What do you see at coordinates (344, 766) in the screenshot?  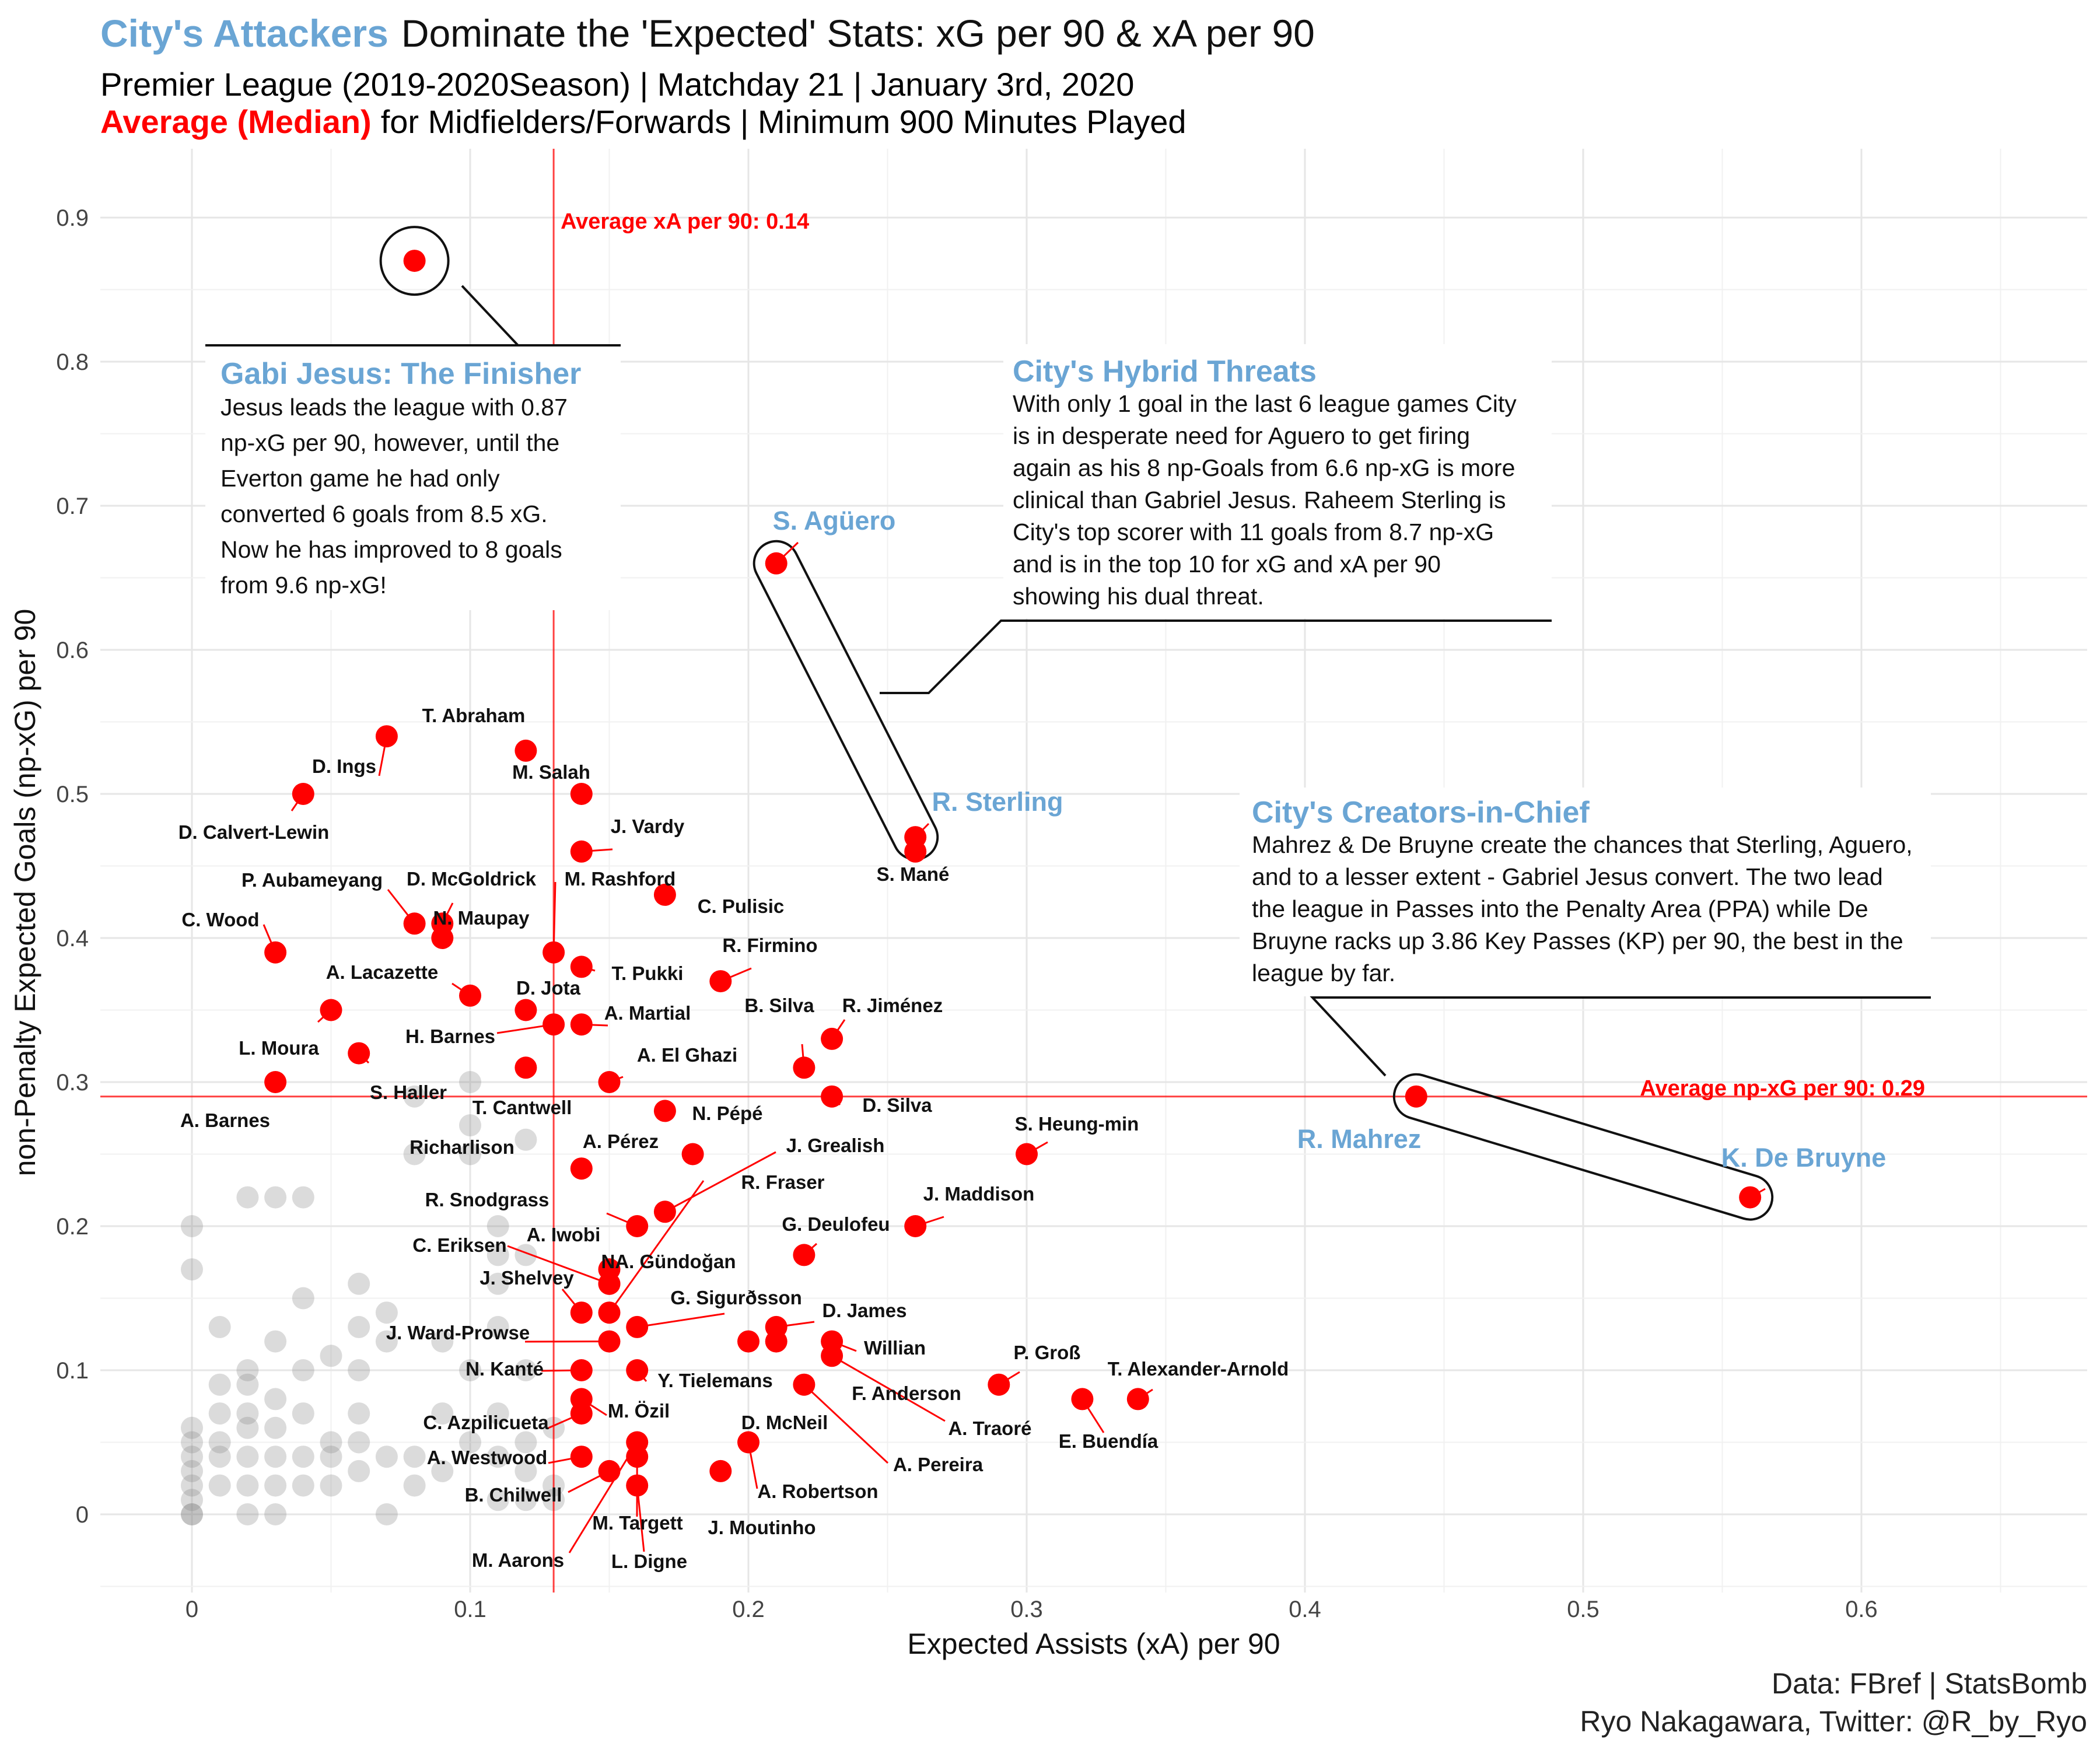 I see `point-label: D. Ings` at bounding box center [344, 766].